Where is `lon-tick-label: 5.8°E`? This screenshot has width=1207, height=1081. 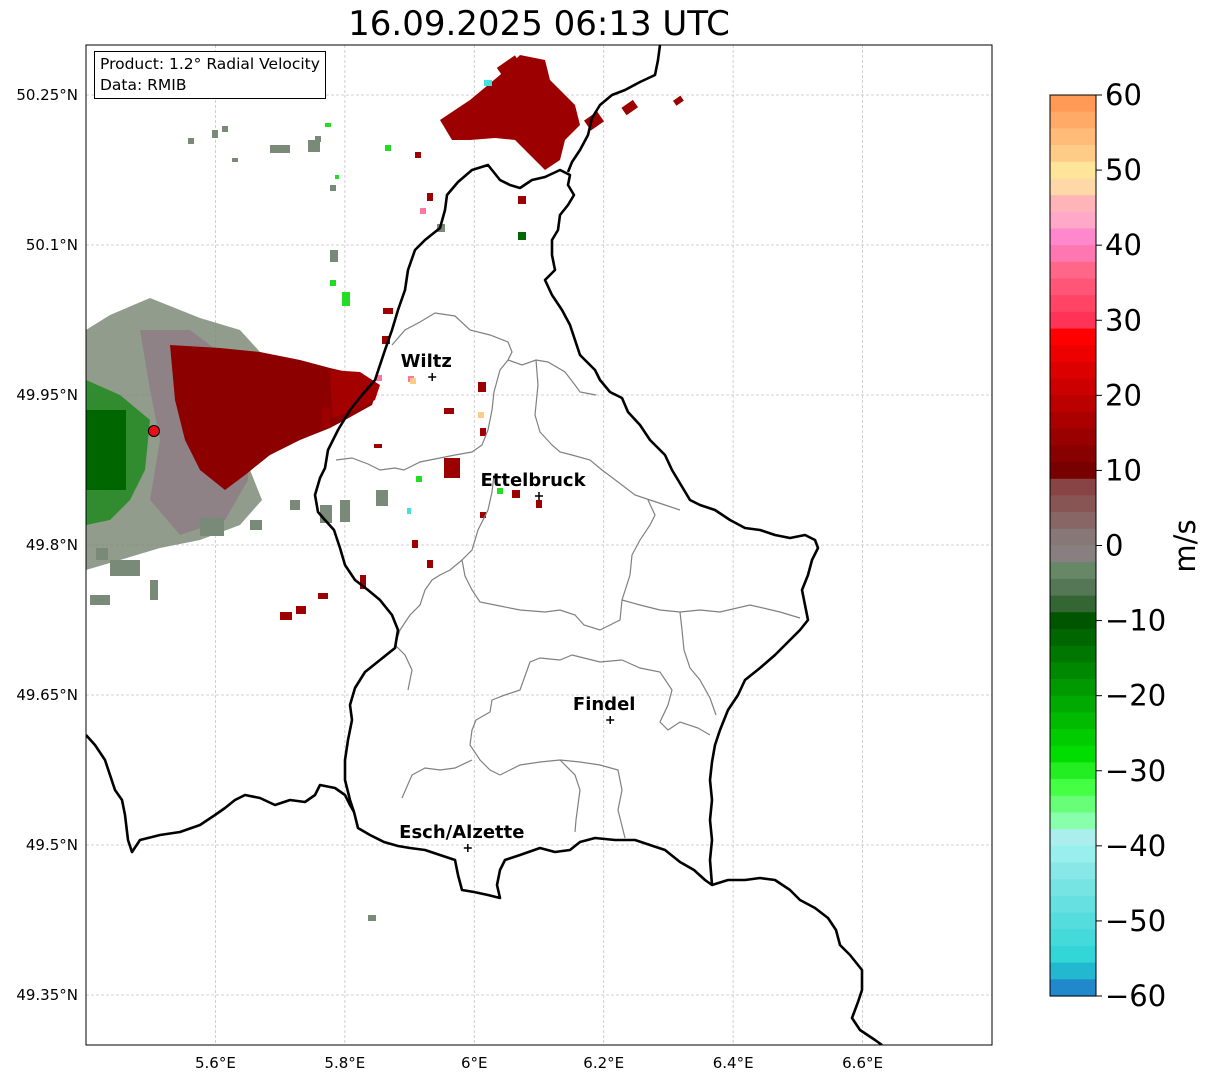
lon-tick-label: 5.8°E is located at coordinates (344, 1063).